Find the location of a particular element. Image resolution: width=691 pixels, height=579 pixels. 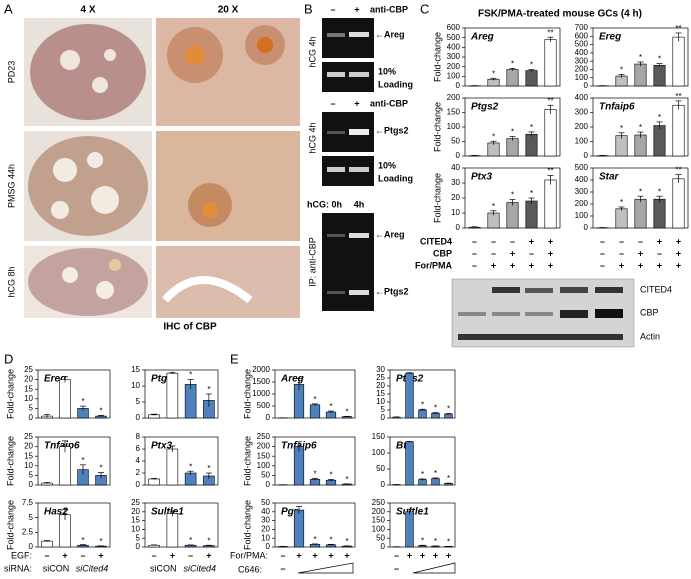

target-label: ←Ptgs2 is located at coordinates (392, 291).